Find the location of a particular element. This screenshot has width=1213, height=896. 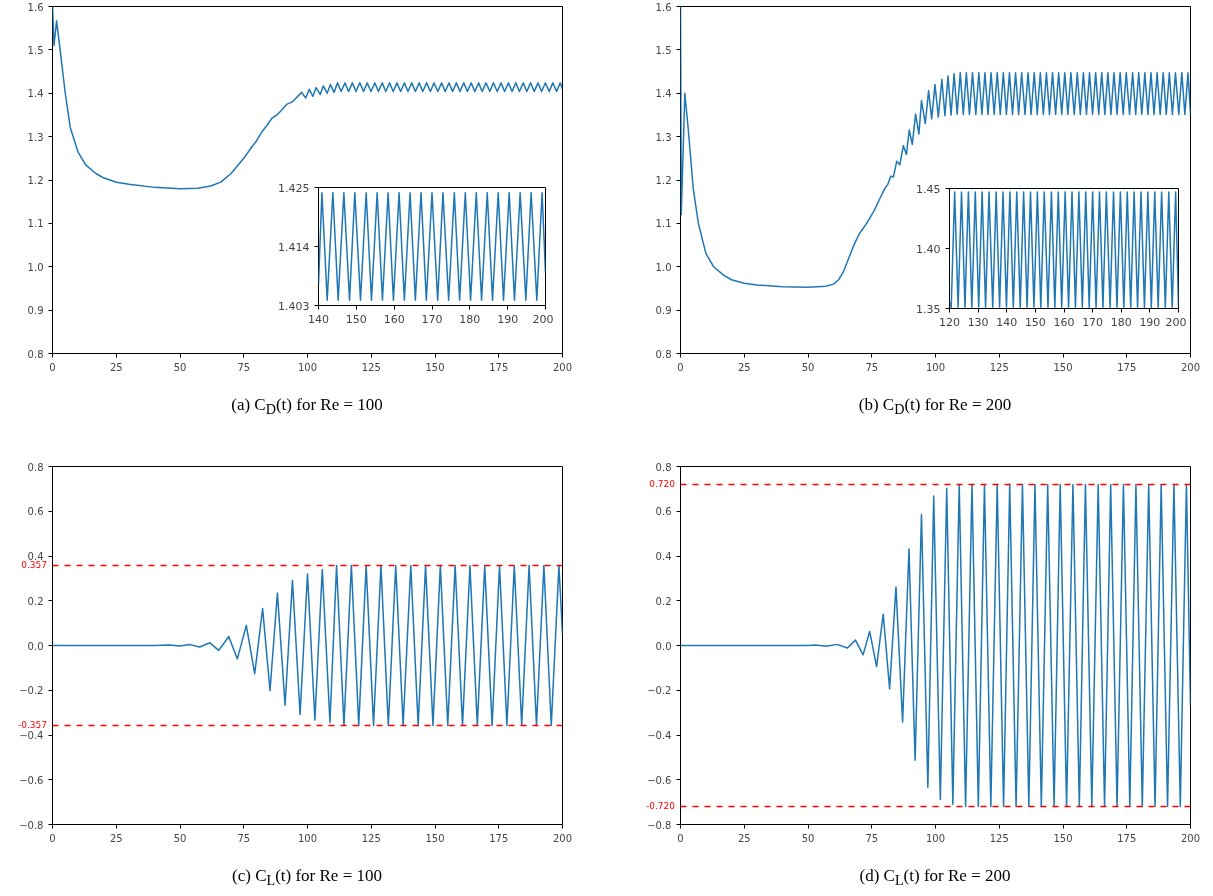

text: (a) C$_{D}$(t) for Re = 100 is located at coordinates (307, 407).